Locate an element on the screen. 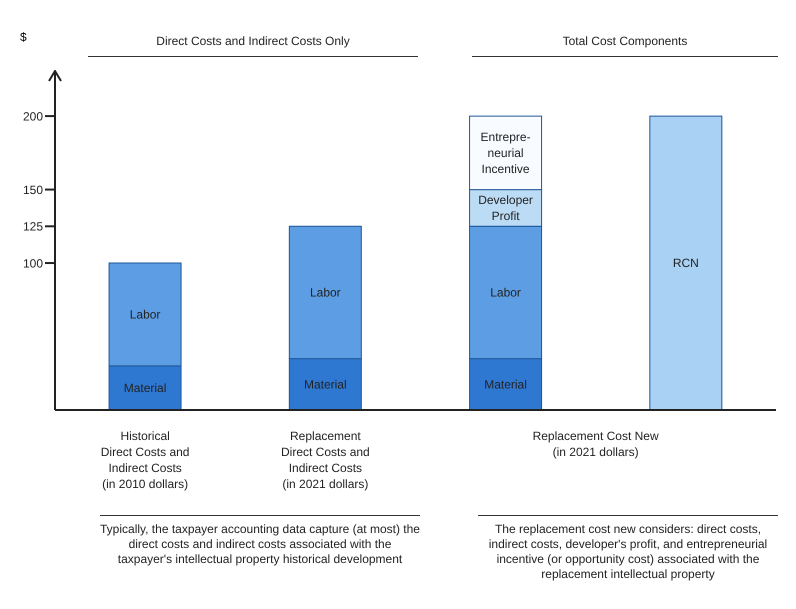 The width and height of the screenshot is (796, 609). x-tick-label: Historical Direct Costs and Indirect Costs (in 2010 dollars) is located at coordinates (145, 460).